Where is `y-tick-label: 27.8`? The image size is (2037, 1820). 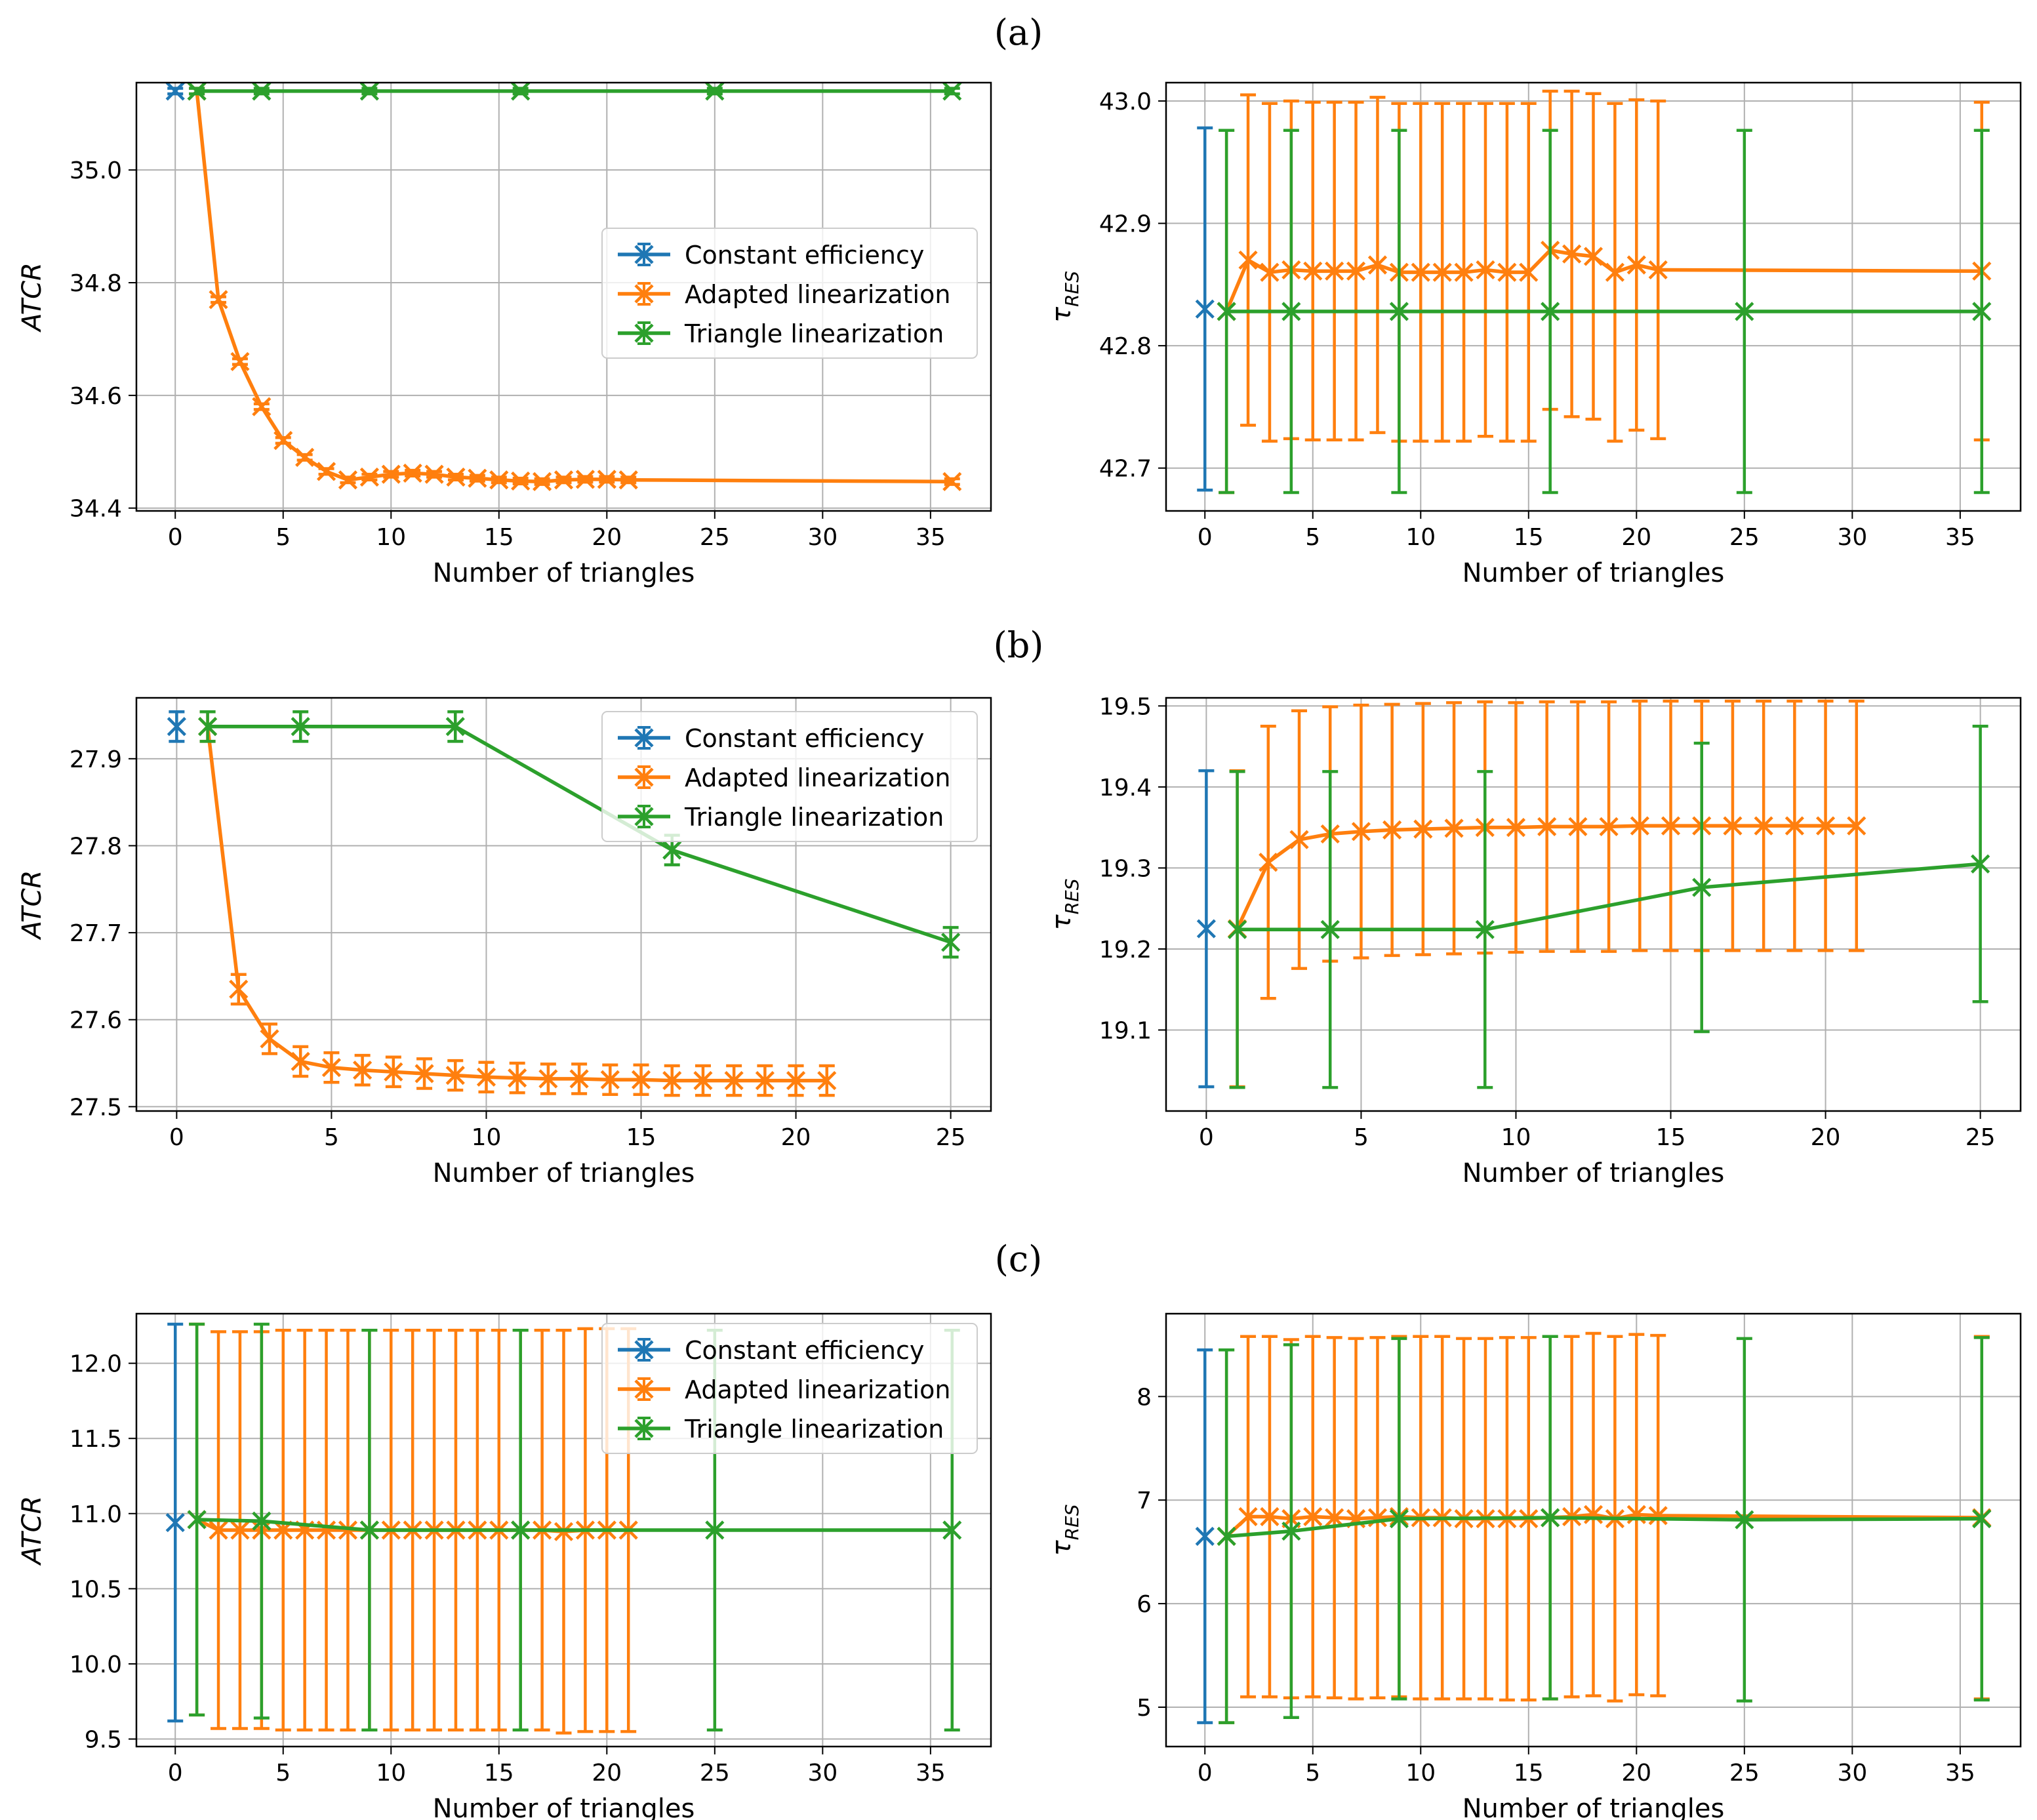 y-tick-label: 27.8 is located at coordinates (96, 846).